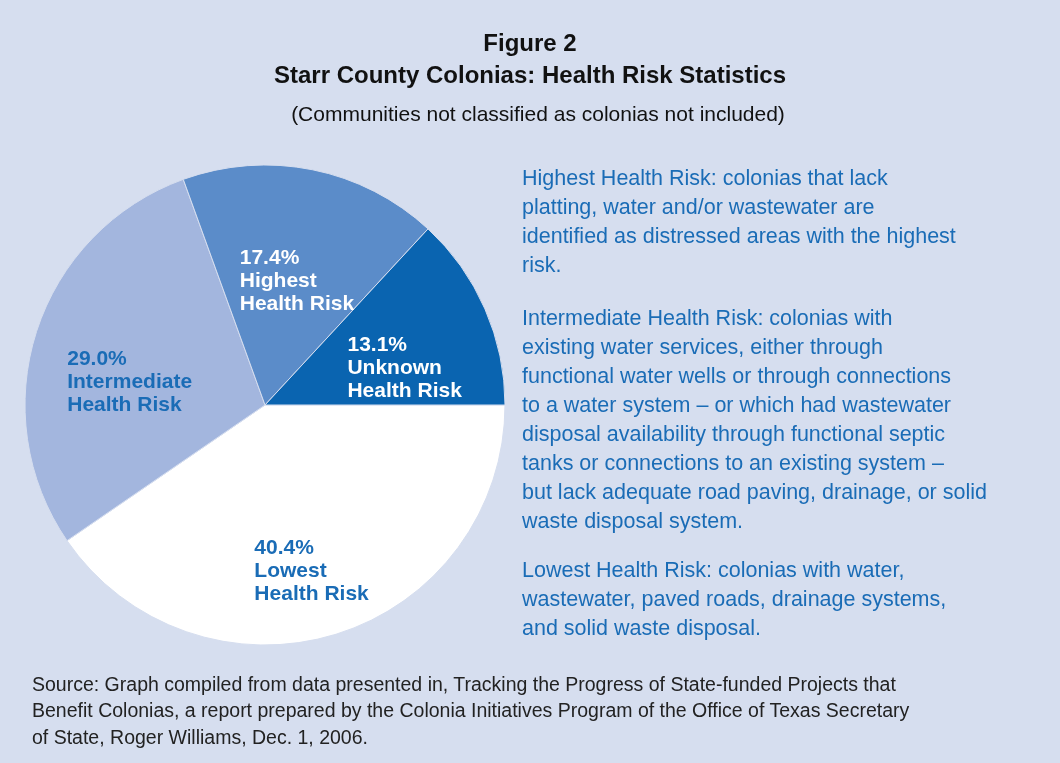 Image resolution: width=1060 pixels, height=763 pixels. What do you see at coordinates (269, 256) in the screenshot?
I see `data-label: 17.4%` at bounding box center [269, 256].